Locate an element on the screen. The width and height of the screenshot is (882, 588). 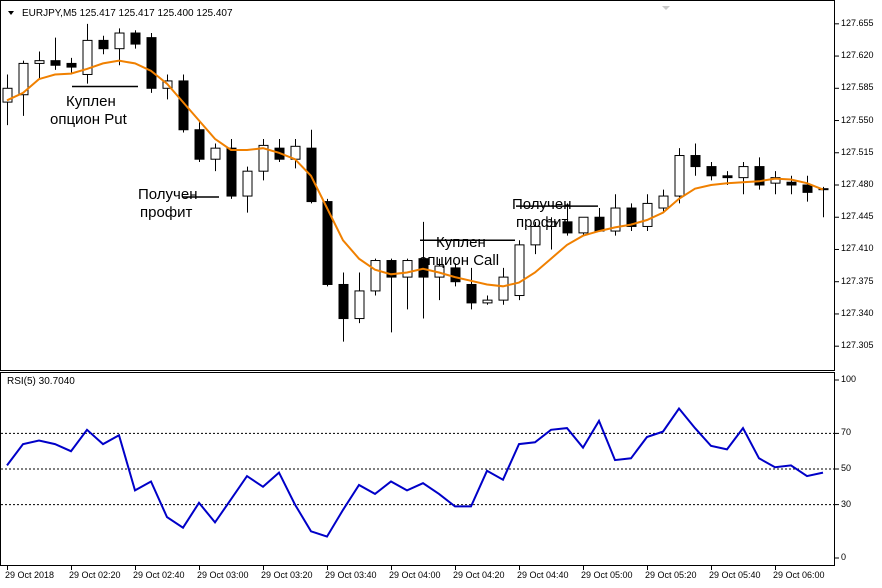
price-tick-label: 127.305 is located at coordinates (857, 345).